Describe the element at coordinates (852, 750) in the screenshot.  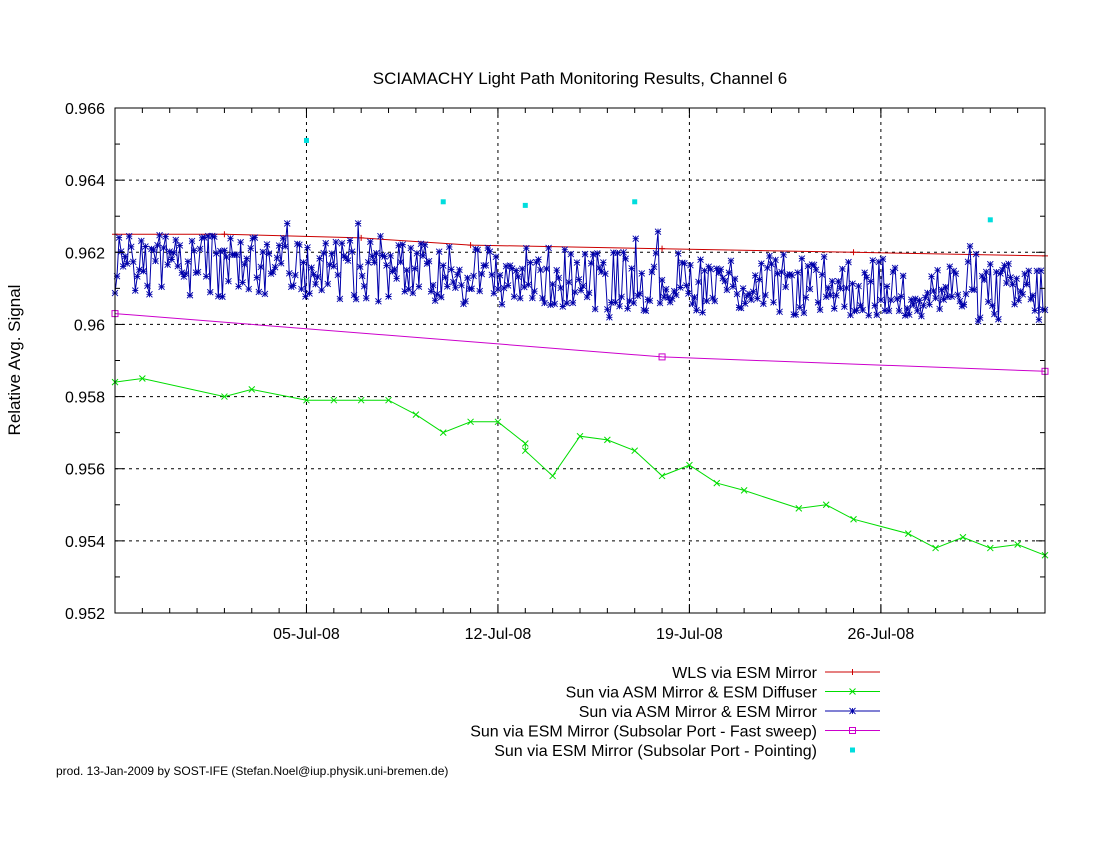
I see `legend-marker` at that location.